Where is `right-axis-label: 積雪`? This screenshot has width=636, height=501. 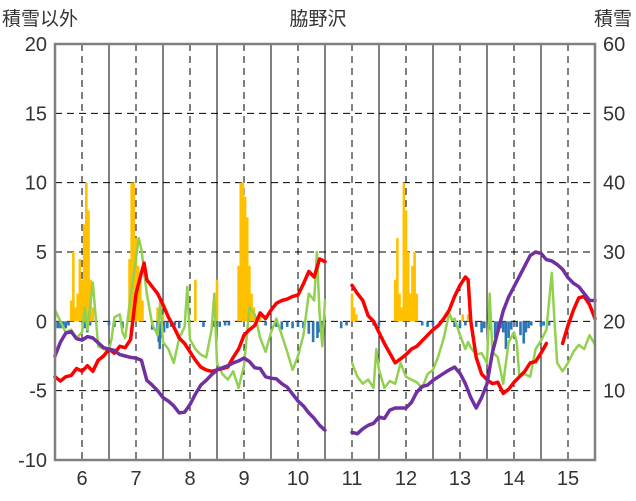
right-axis-label: 積雪 is located at coordinates (613, 19).